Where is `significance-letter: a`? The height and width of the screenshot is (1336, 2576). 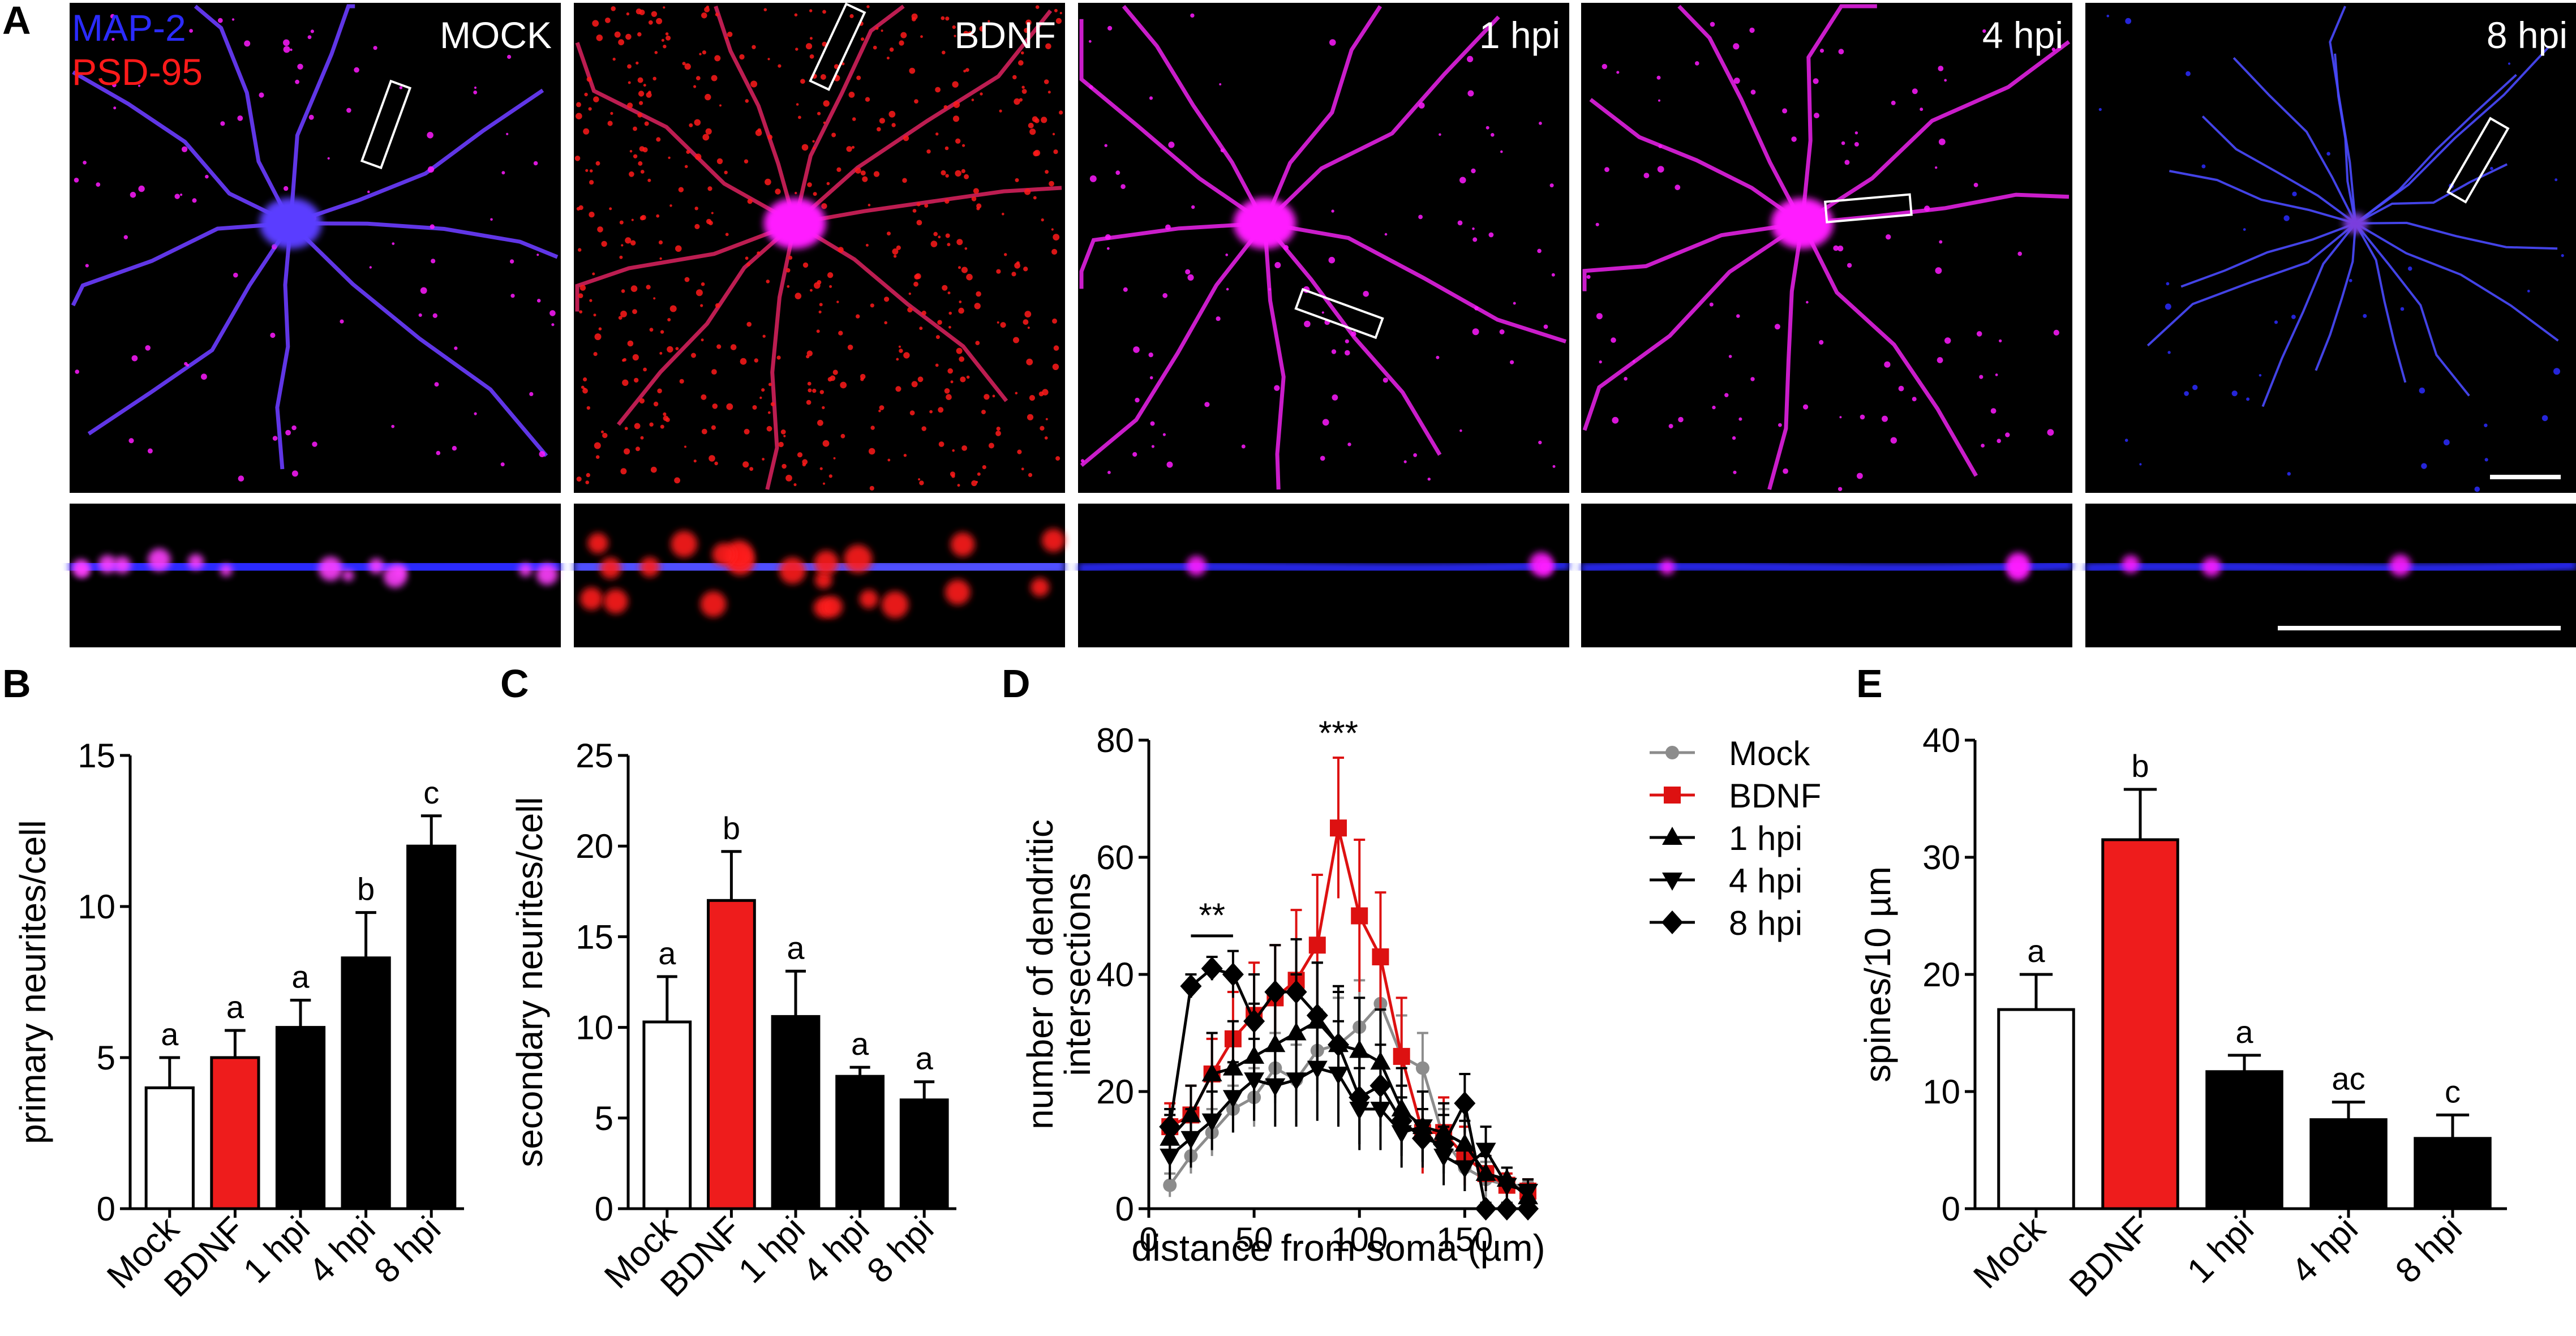 significance-letter: a is located at coordinates (170, 1034).